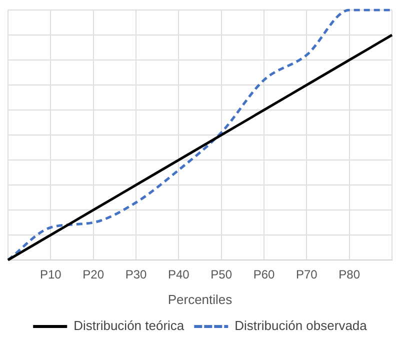 The image size is (400, 343). I want to click on x-tick-label: P40, so click(179, 275).